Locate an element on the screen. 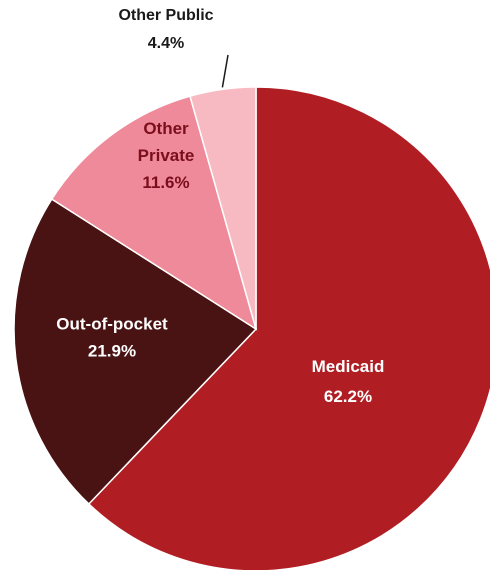 Image resolution: width=490 pixels, height=570 pixels. slice-label-other-private: Other Private 11.6% is located at coordinates (166, 155).